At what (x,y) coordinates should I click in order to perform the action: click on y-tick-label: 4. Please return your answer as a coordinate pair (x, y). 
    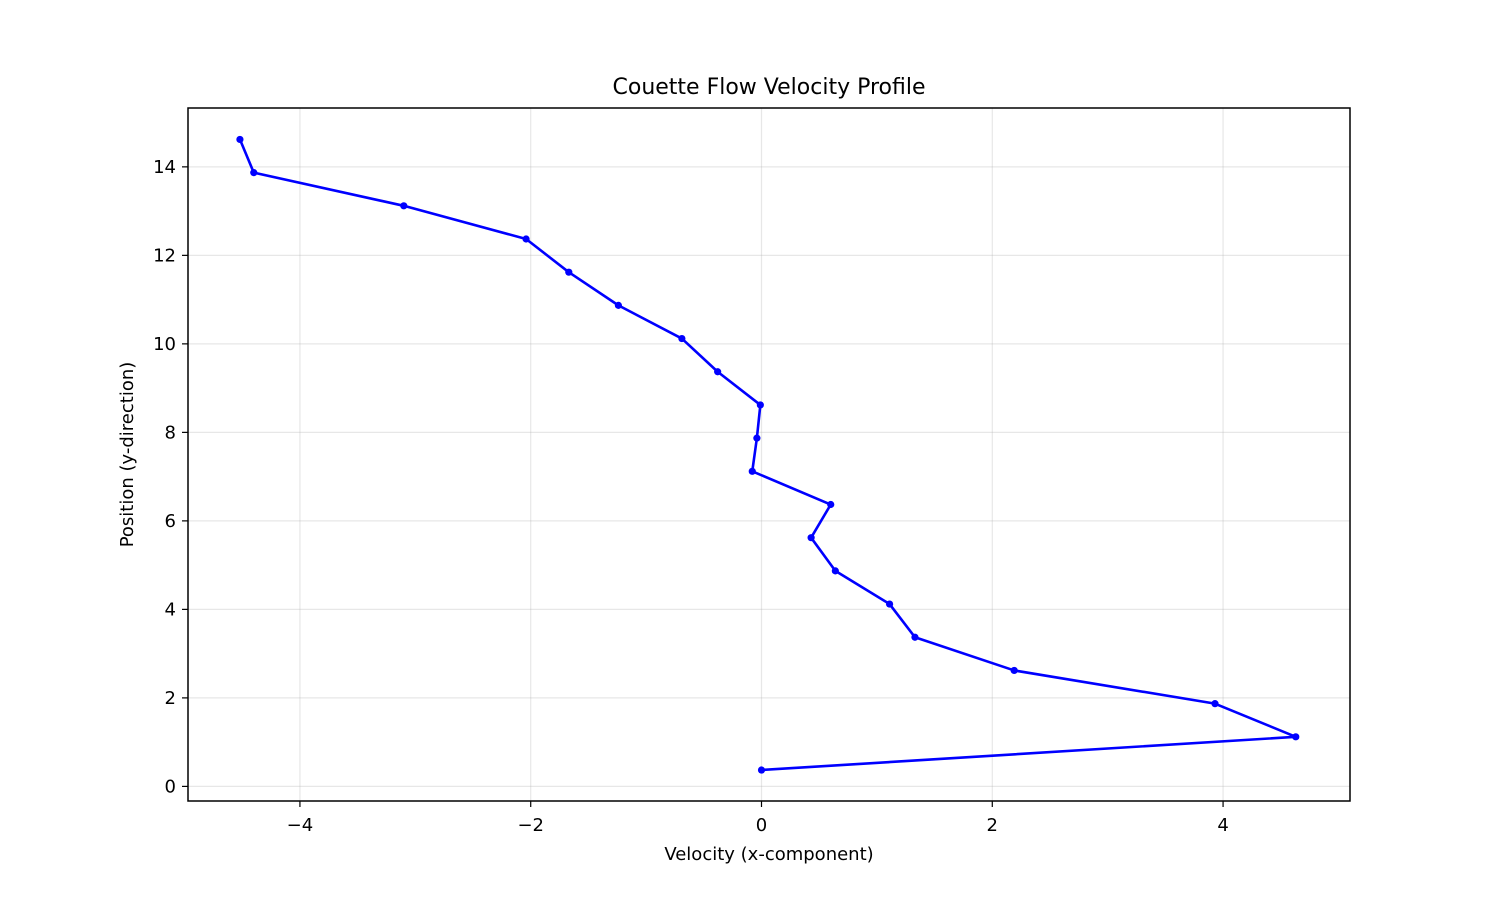
    Looking at the image, I should click on (170, 609).